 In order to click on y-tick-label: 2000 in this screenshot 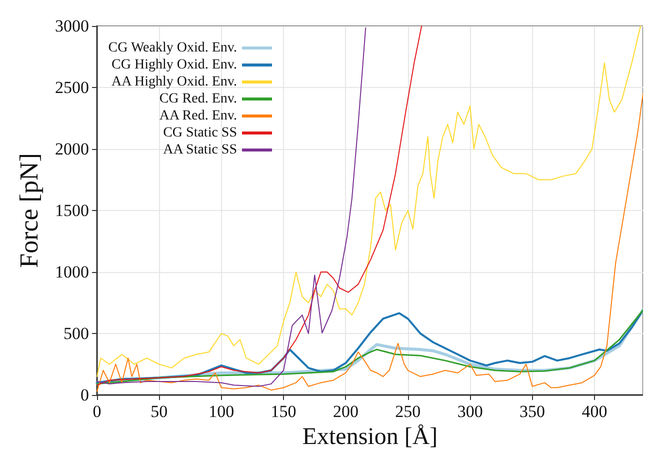, I will do `click(72, 149)`.